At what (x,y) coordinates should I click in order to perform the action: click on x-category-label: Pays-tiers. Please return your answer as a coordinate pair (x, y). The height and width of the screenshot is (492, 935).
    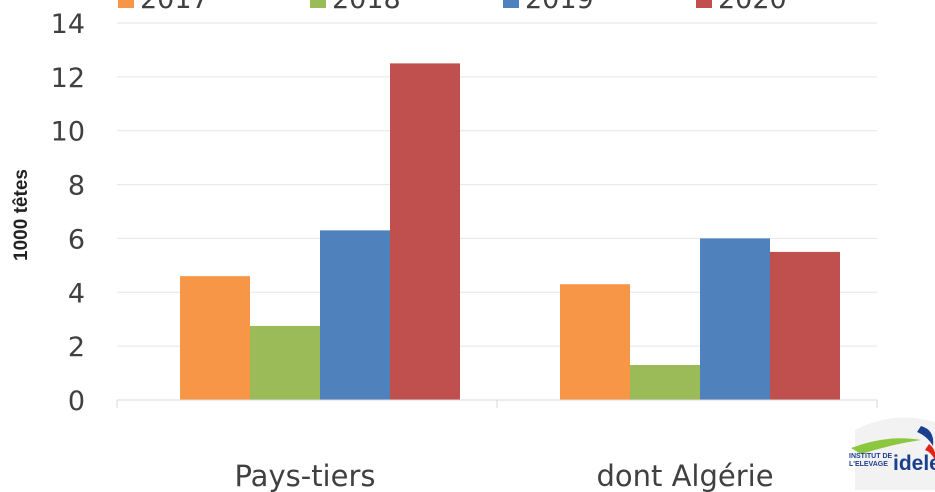
    Looking at the image, I should click on (305, 475).